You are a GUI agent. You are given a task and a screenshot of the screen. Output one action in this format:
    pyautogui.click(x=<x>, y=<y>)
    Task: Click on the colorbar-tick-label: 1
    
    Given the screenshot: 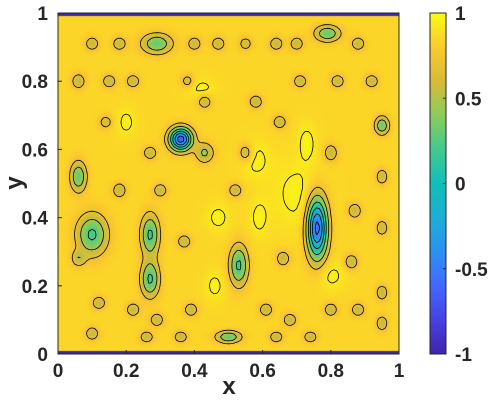 What is the action you would take?
    pyautogui.click(x=460, y=14)
    